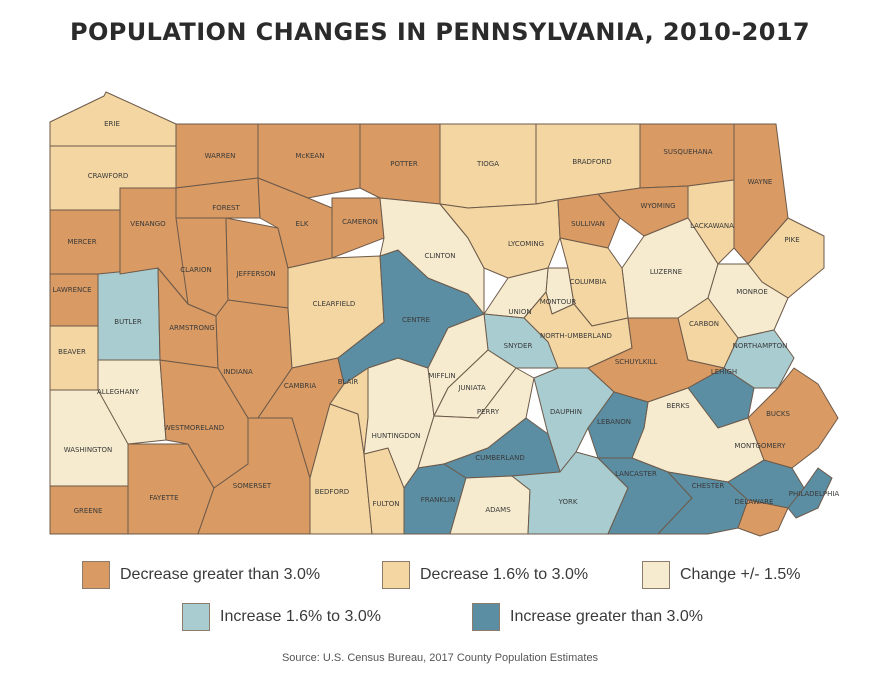  Describe the element at coordinates (778, 414) in the screenshot. I see `county-label-bucks: BUCKS` at that location.